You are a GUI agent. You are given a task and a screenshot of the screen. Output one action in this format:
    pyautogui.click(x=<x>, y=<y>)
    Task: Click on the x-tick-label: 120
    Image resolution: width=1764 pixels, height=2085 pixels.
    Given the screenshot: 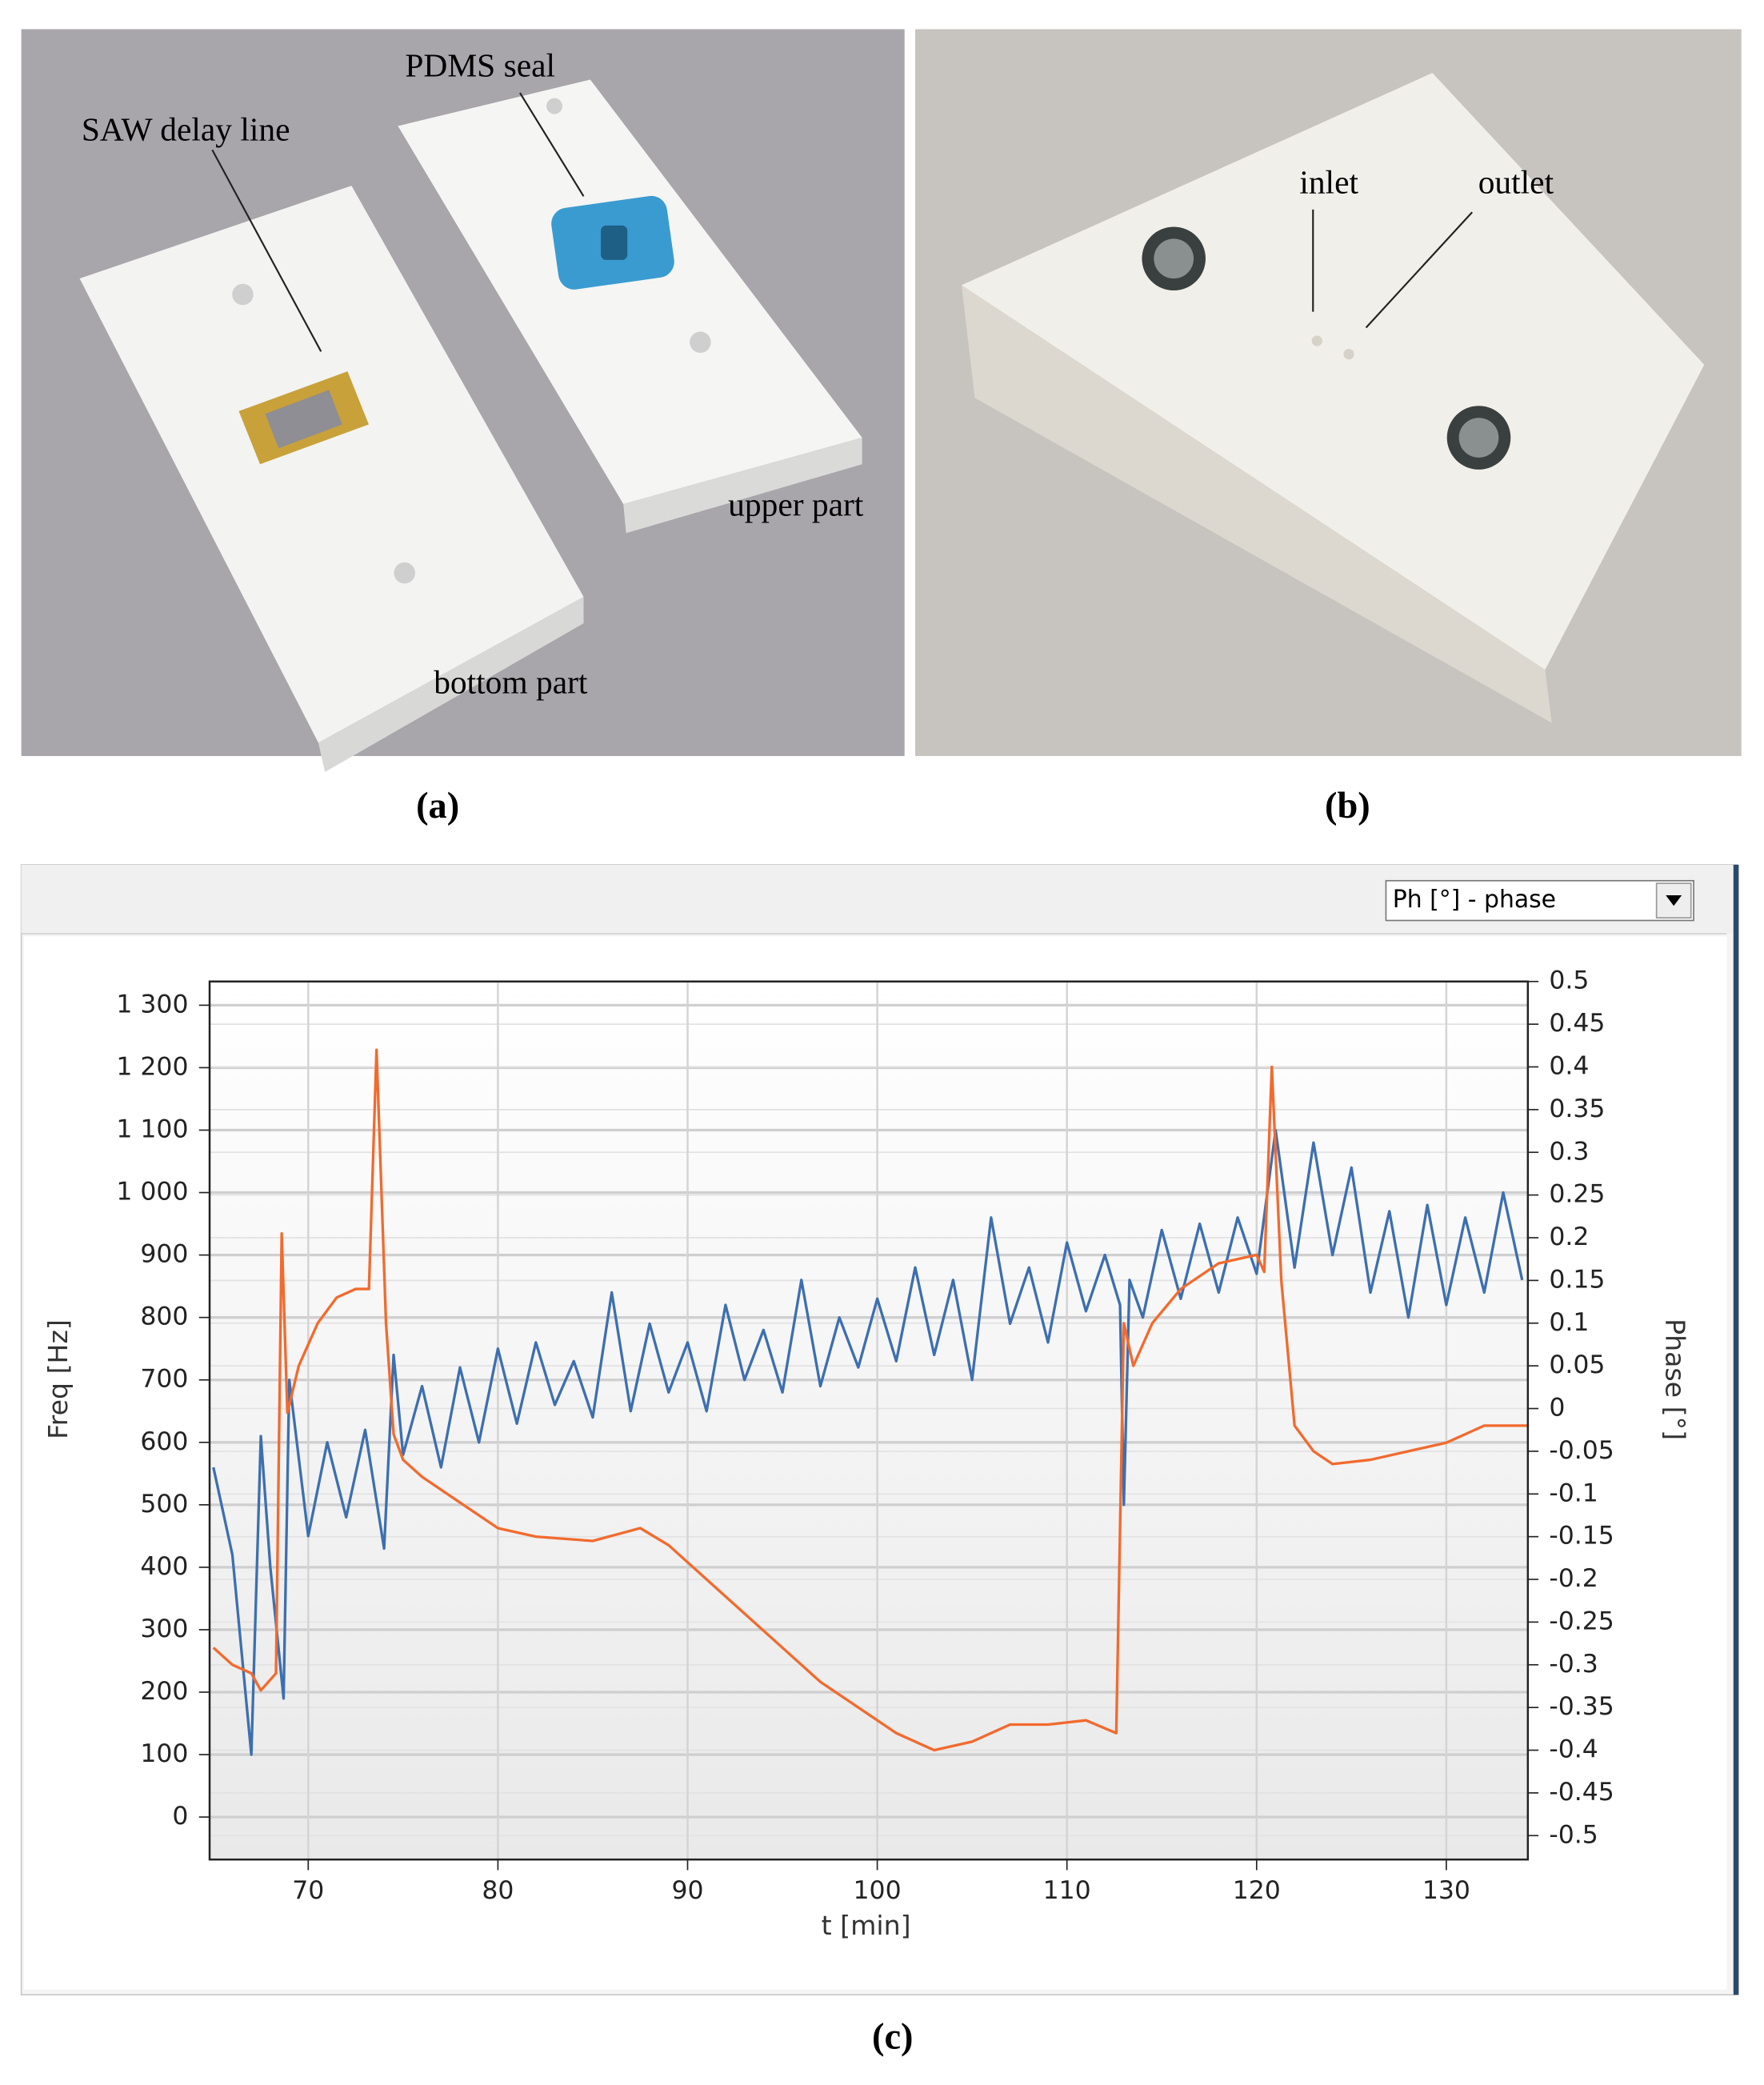 What is the action you would take?
    pyautogui.click(x=1257, y=1890)
    